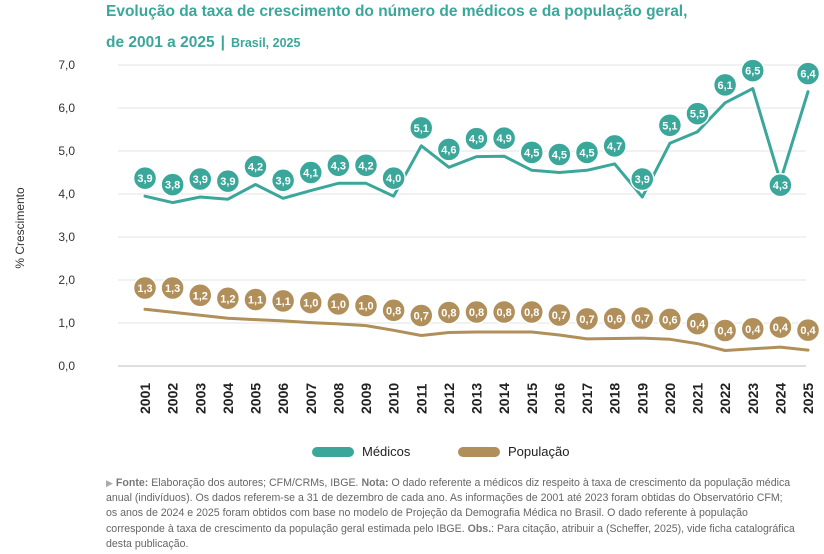 The height and width of the screenshot is (554, 824). I want to click on obs-label: Obs., so click(479, 528).